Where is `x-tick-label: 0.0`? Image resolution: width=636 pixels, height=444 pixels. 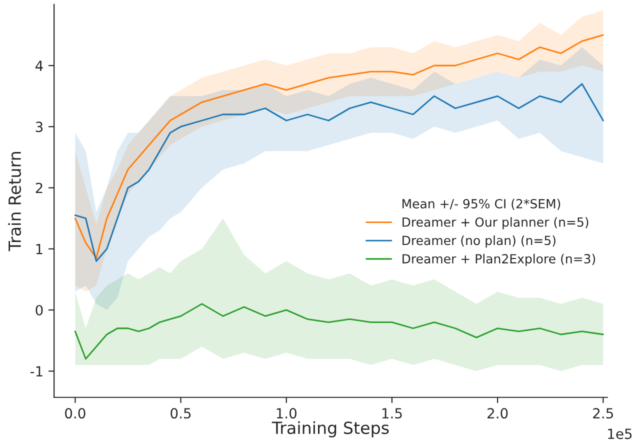
x-tick-label: 0.0 is located at coordinates (75, 413).